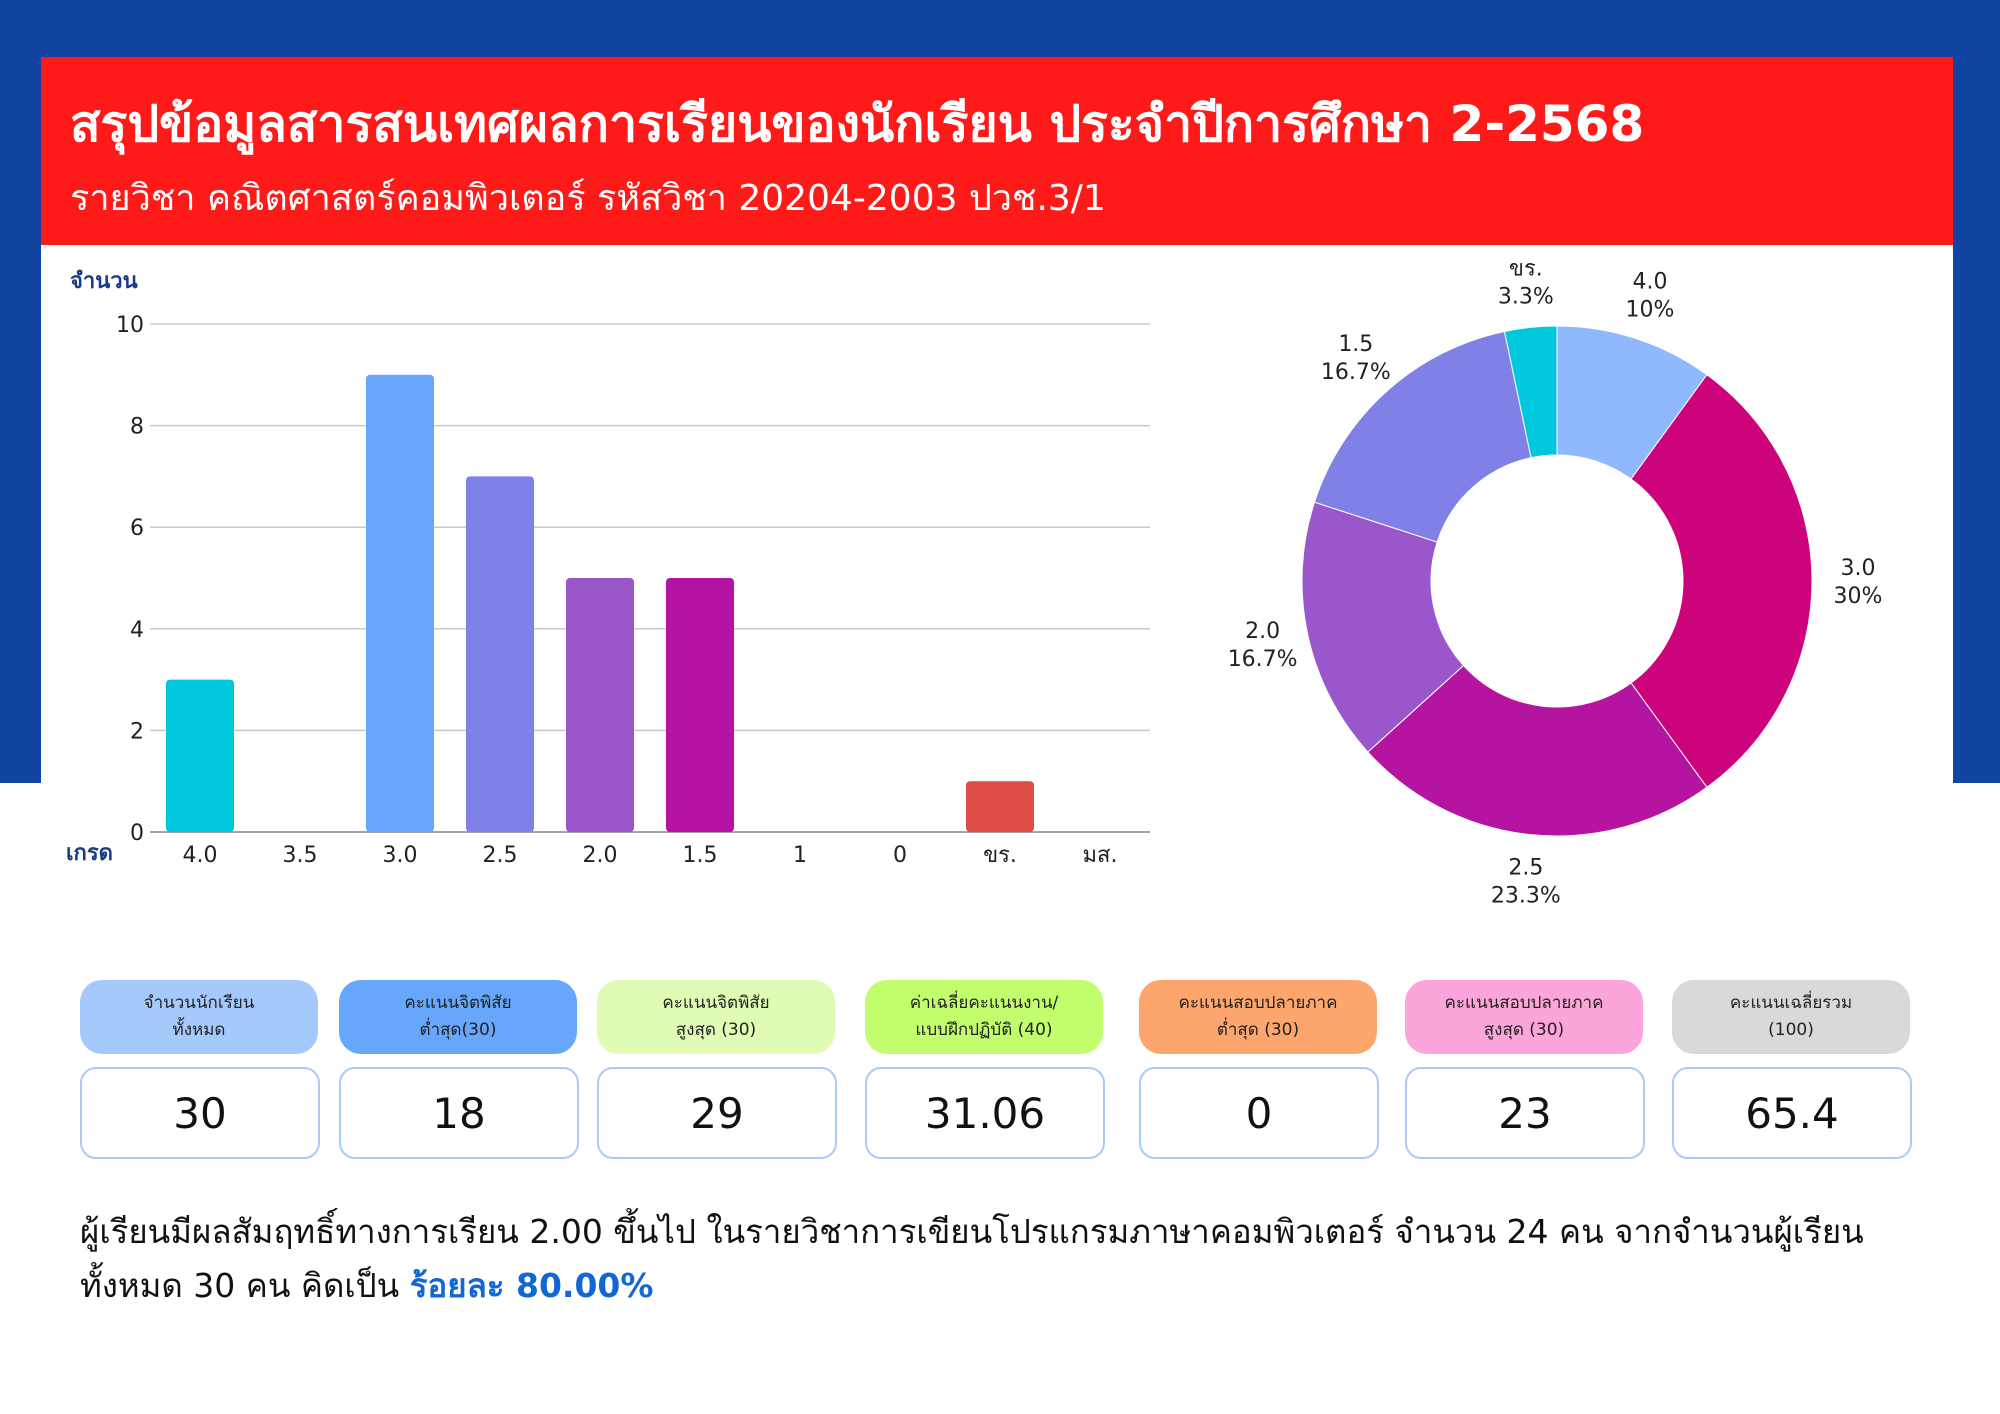 The width and height of the screenshot is (2000, 1414). Describe the element at coordinates (717, 1113) in the screenshot. I see `stat-value: 29` at that location.